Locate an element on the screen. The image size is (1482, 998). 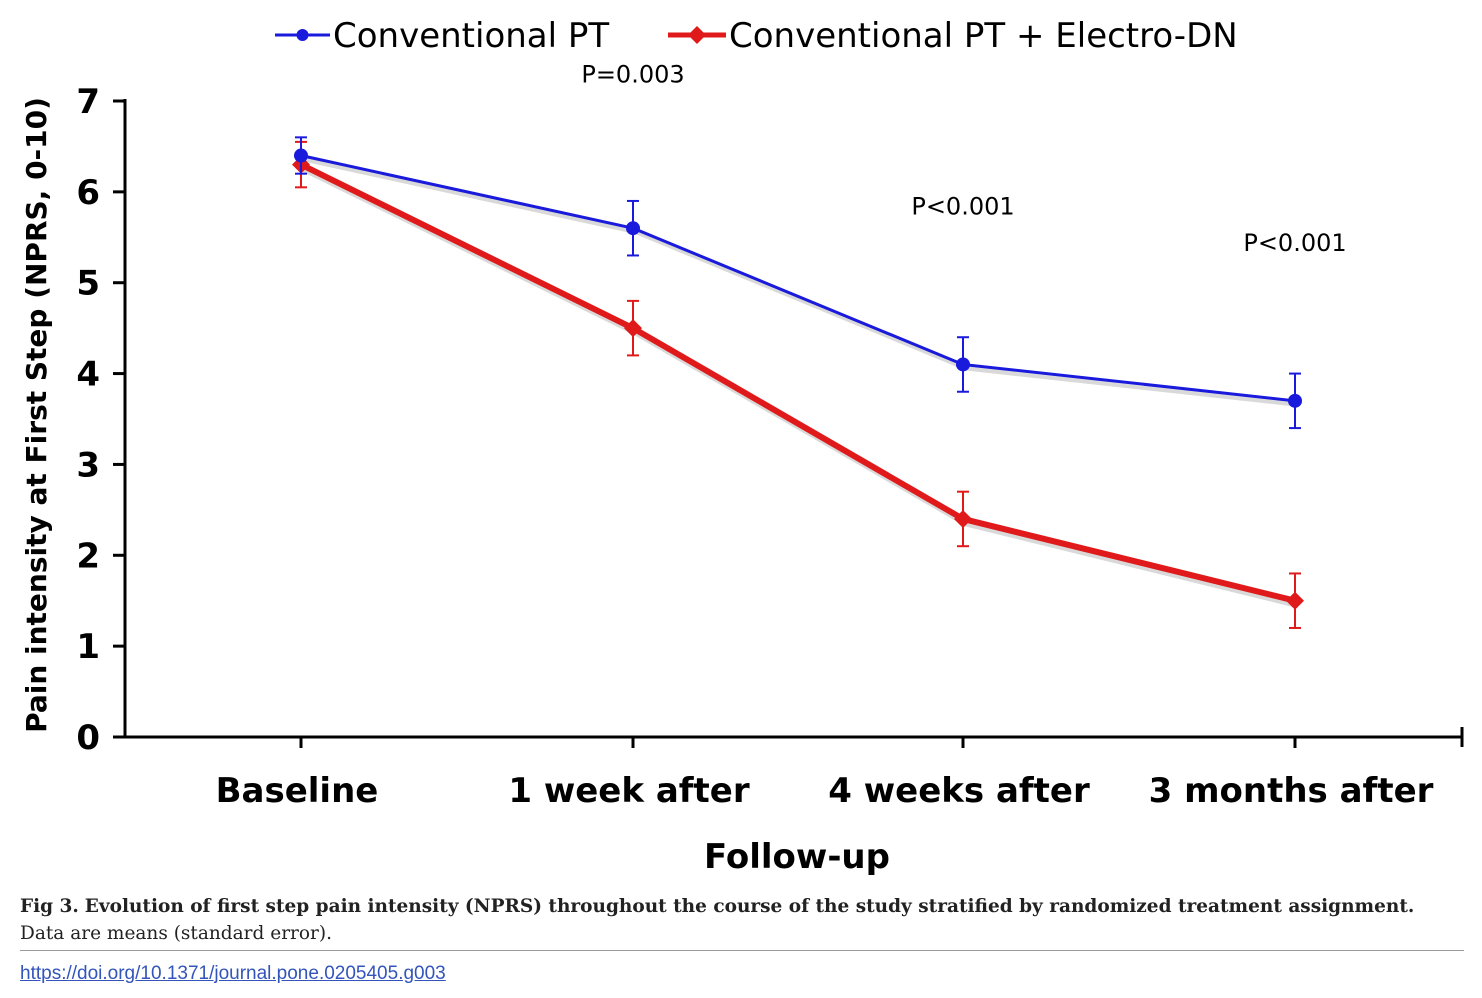
annotations: P=0.003 P<0.001 P<0.001 is located at coordinates (963, 159).